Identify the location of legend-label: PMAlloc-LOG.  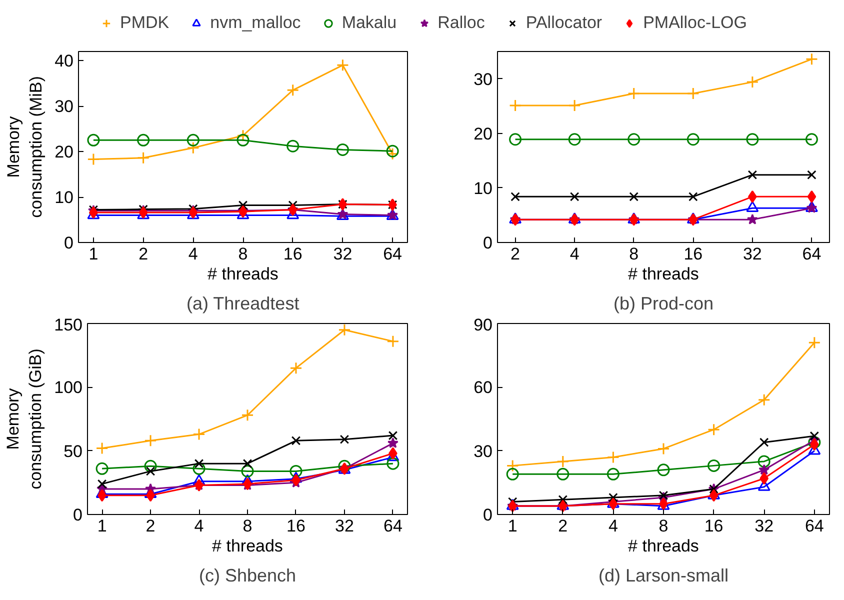
(695, 23).